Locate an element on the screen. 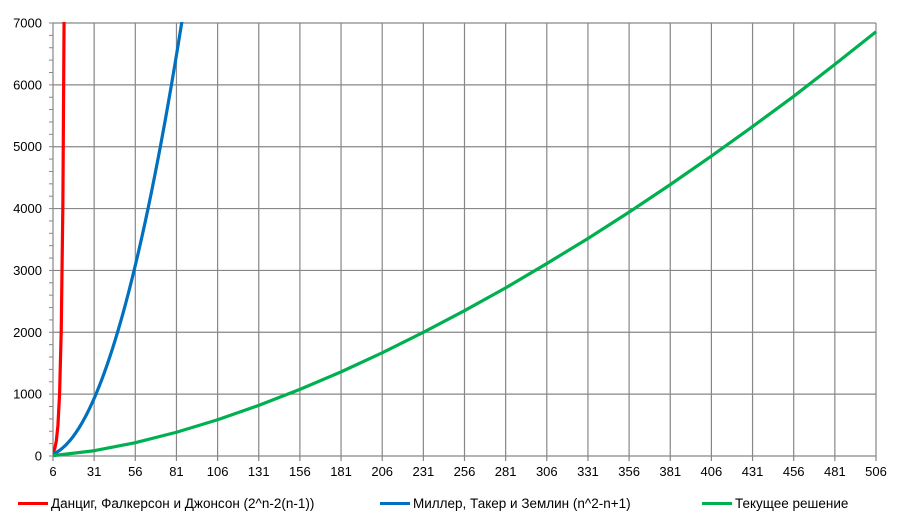 This screenshot has height=520, width=920. x-tick-label: 281 is located at coordinates (506, 471).